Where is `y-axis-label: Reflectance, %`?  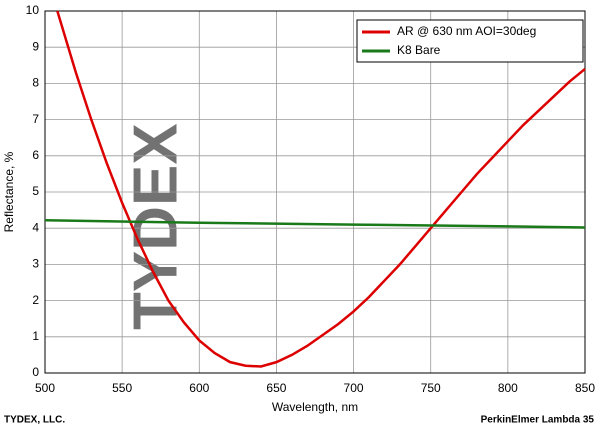 y-axis-label: Reflectance, % is located at coordinates (9, 191).